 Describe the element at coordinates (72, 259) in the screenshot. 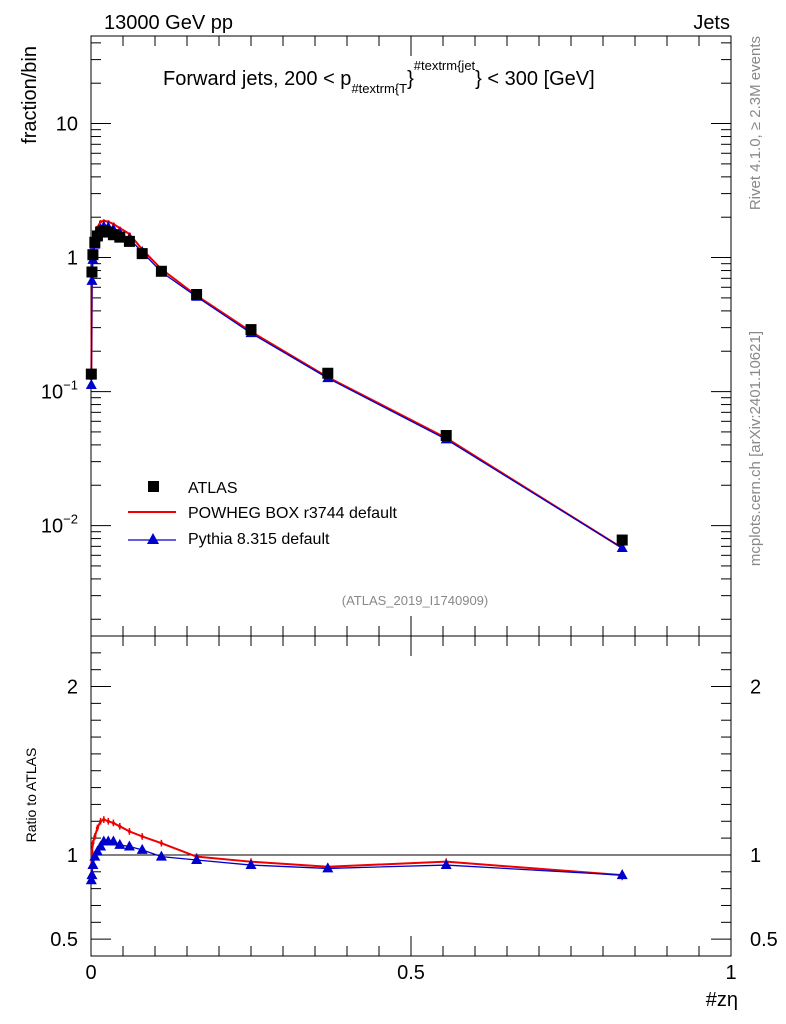

I see `main-ytick-label: 1` at that location.